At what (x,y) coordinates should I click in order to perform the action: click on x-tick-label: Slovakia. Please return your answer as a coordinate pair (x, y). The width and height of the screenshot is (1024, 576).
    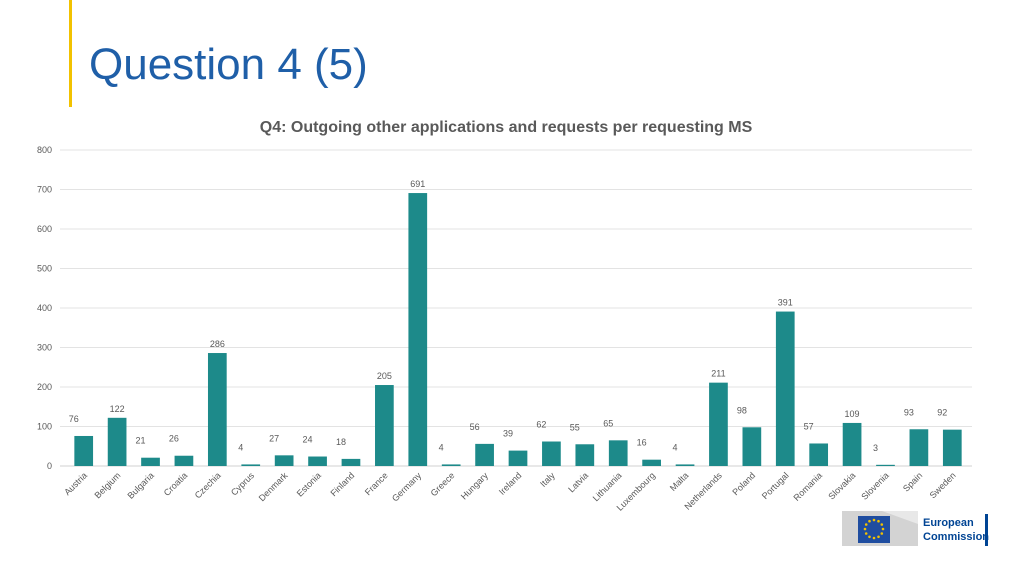
    Looking at the image, I should click on (841, 485).